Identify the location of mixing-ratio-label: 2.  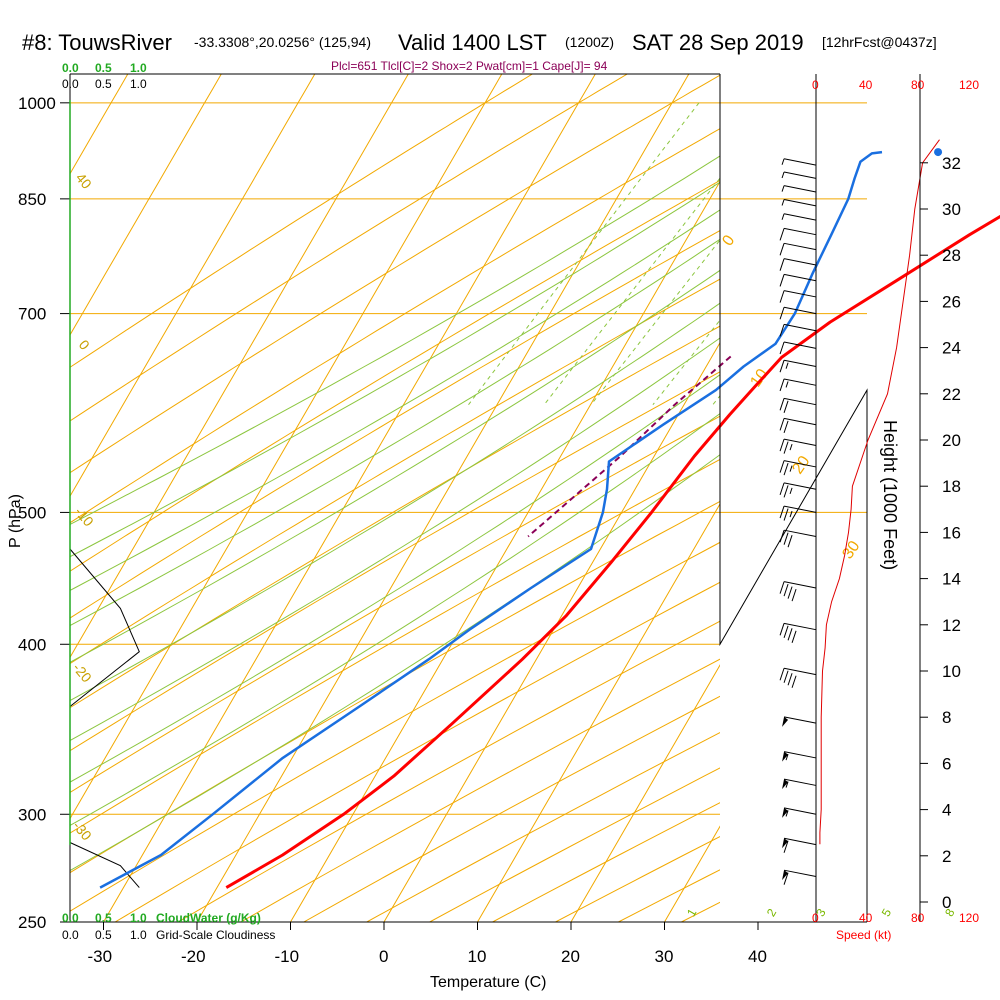
(772, 912).